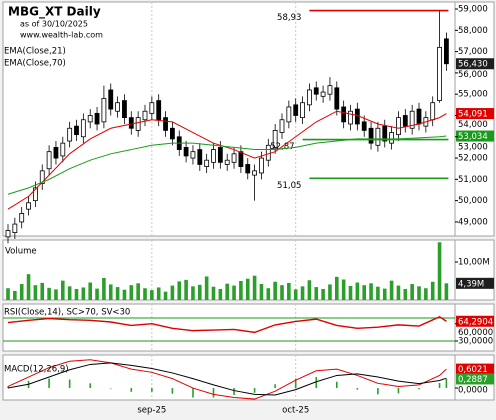 The image size is (496, 420). Describe the element at coordinates (473, 159) in the screenshot. I see `y-tick-label: 52,000` at that location.